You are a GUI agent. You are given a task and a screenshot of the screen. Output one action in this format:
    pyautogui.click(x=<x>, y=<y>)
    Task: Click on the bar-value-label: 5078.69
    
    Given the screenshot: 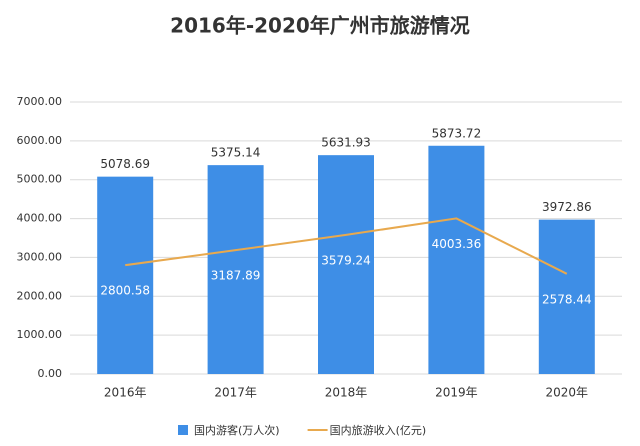 What is the action you would take?
    pyautogui.click(x=125, y=164)
    